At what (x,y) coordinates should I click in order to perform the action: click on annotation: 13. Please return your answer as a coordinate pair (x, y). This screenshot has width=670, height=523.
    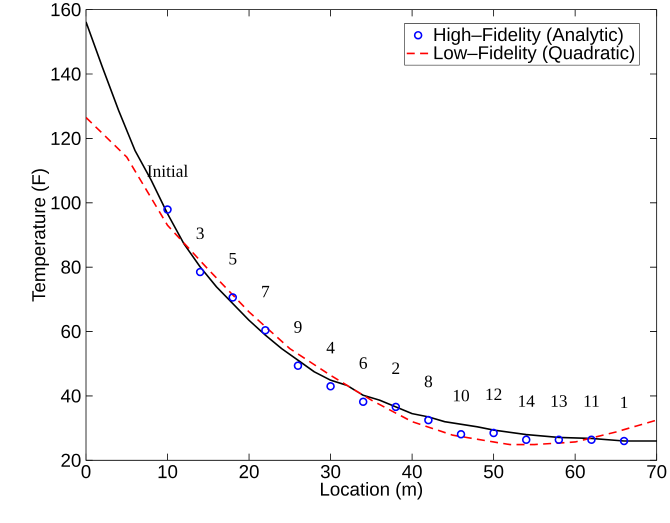
    Looking at the image, I should click on (559, 401).